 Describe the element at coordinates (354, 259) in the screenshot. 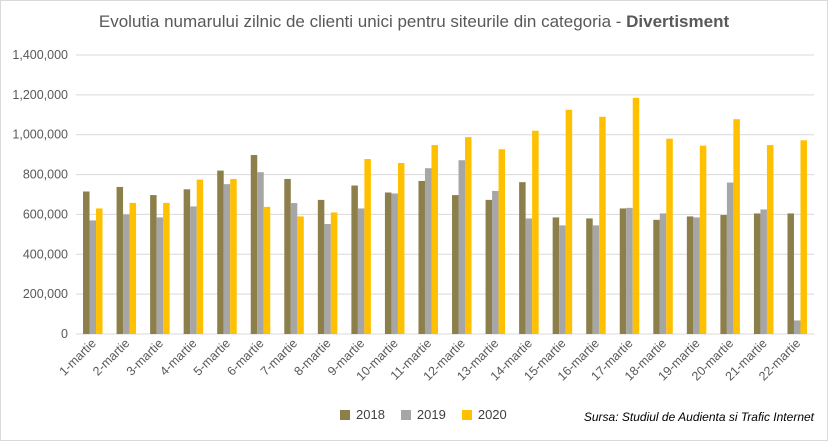

I see `bar-2018-9-martie` at that location.